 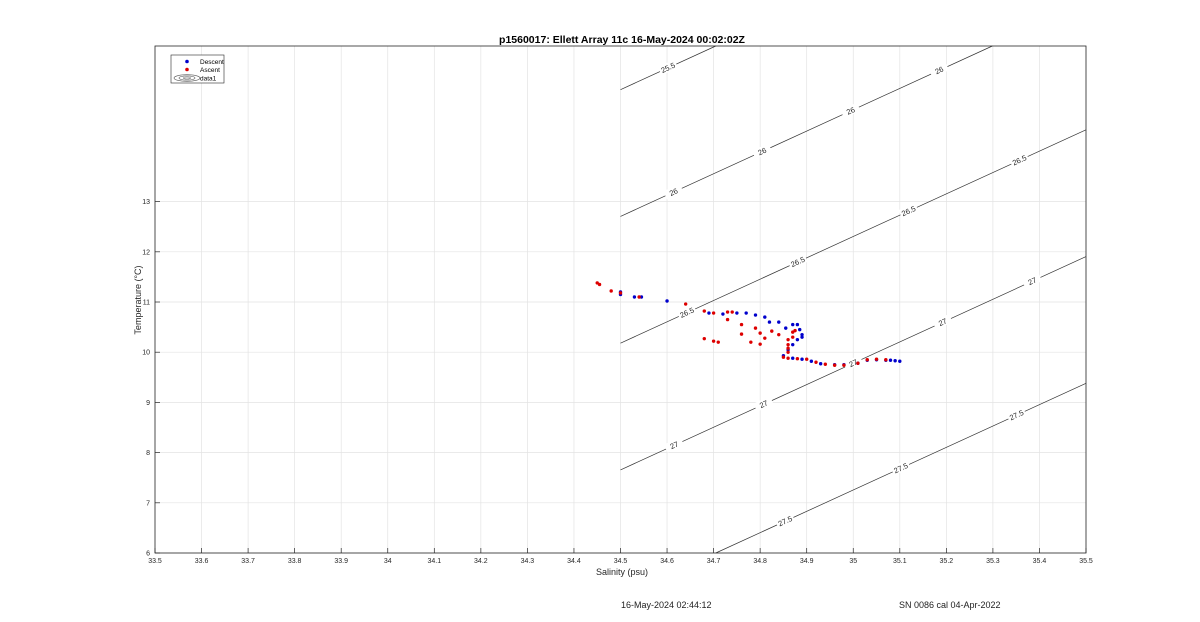 What do you see at coordinates (528, 561) in the screenshot?
I see `x-tick-label: 34.3` at bounding box center [528, 561].